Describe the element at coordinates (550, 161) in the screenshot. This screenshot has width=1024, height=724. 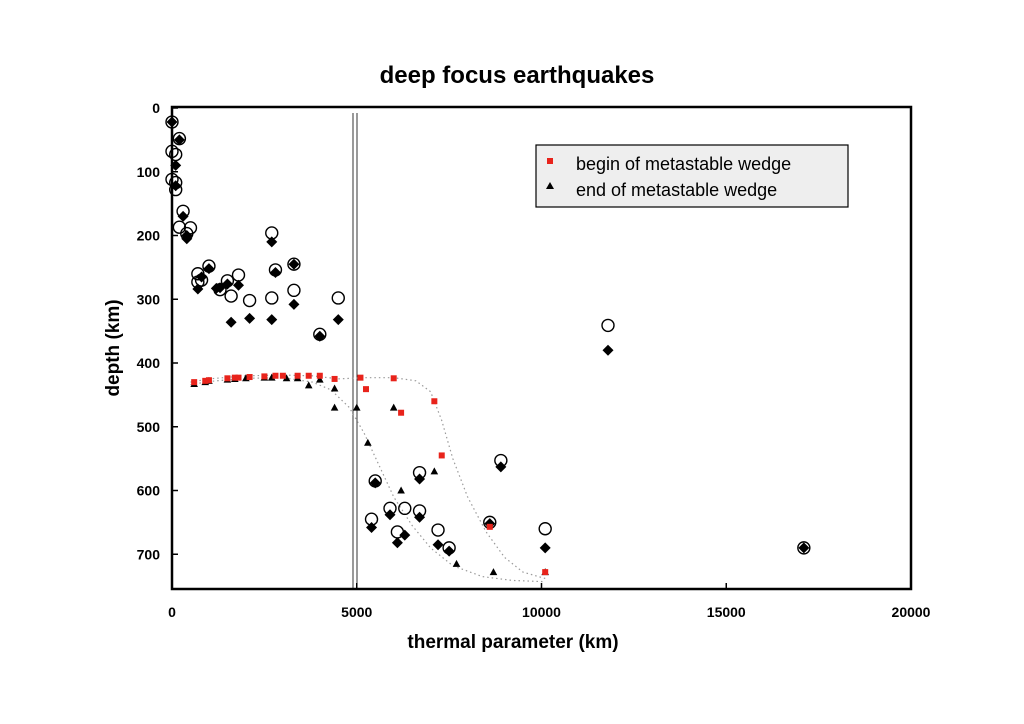
I see `legend-marker-begin` at that location.